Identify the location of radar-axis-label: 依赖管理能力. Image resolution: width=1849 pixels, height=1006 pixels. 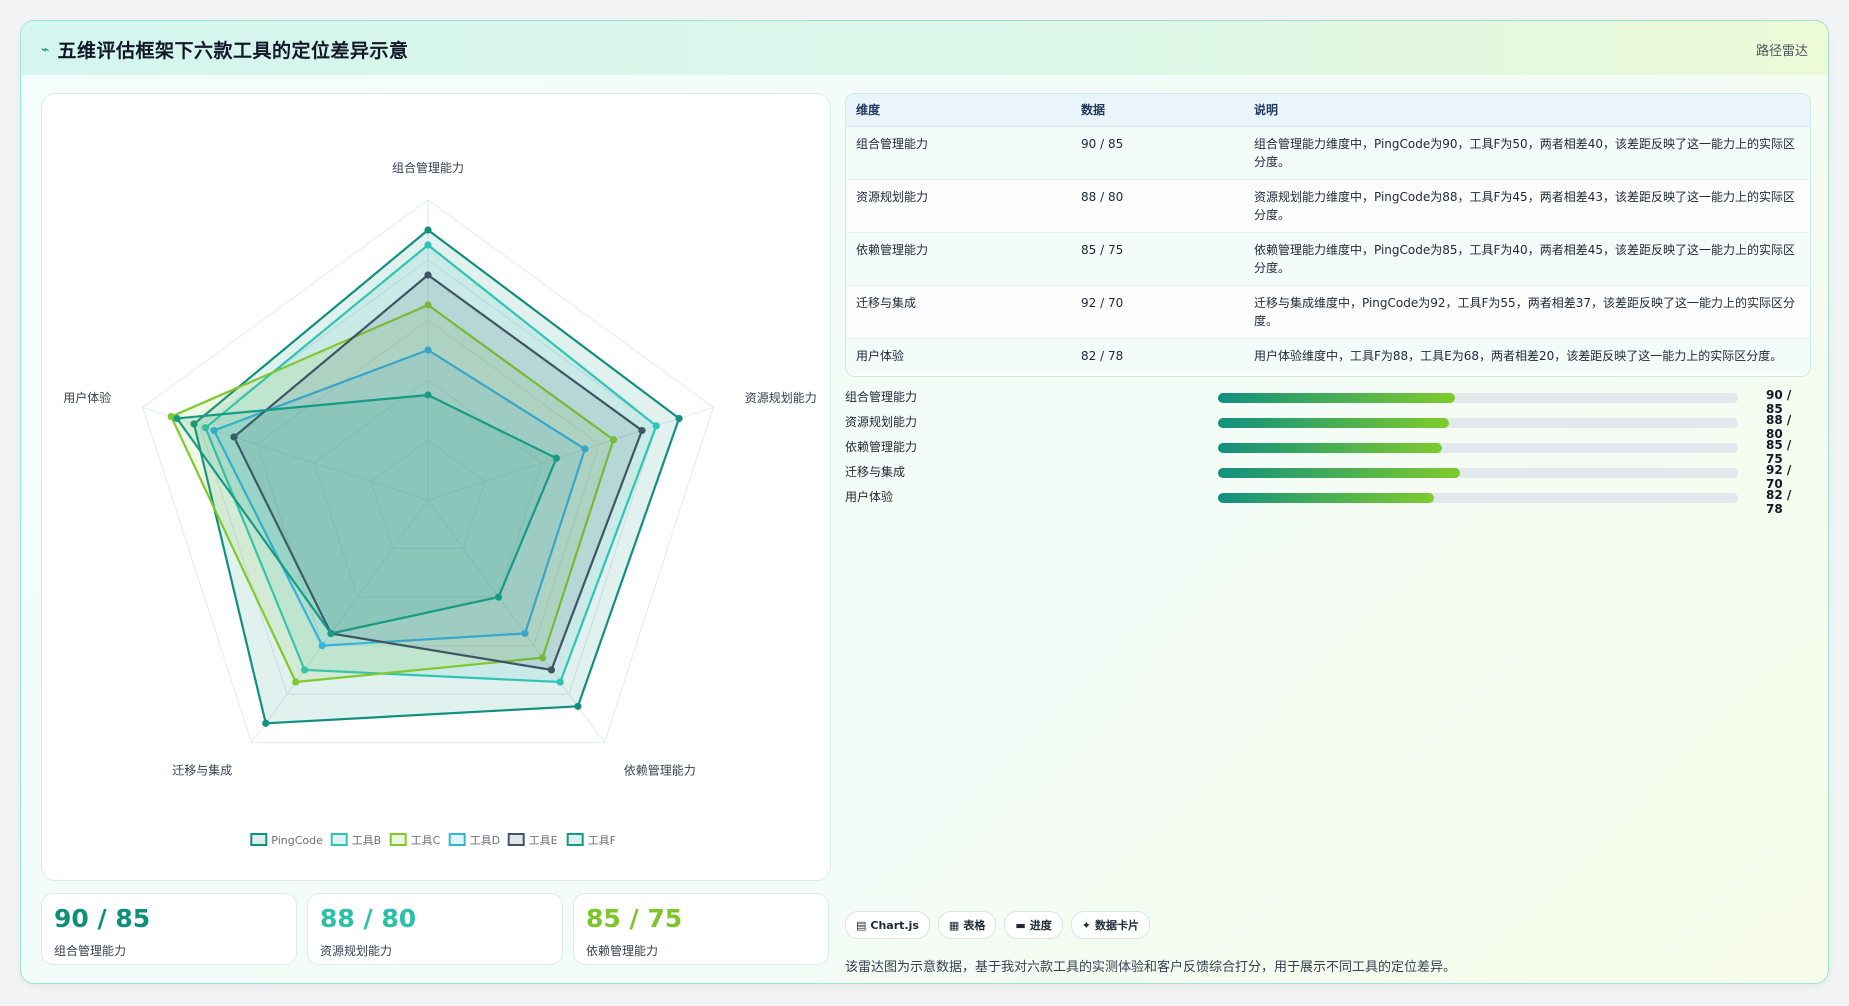
(660, 769).